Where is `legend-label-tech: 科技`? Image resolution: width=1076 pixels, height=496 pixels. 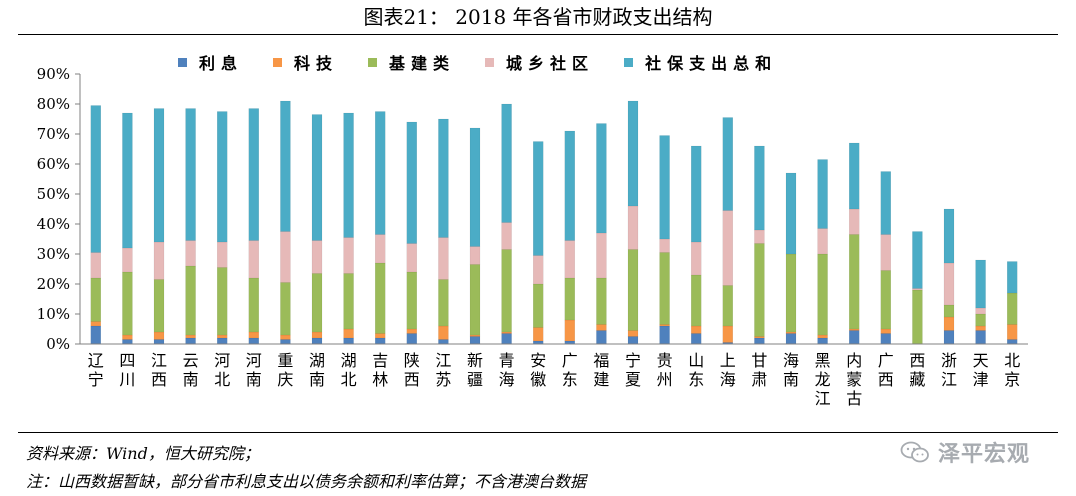 legend-label-tech: 科技 is located at coordinates (316, 63).